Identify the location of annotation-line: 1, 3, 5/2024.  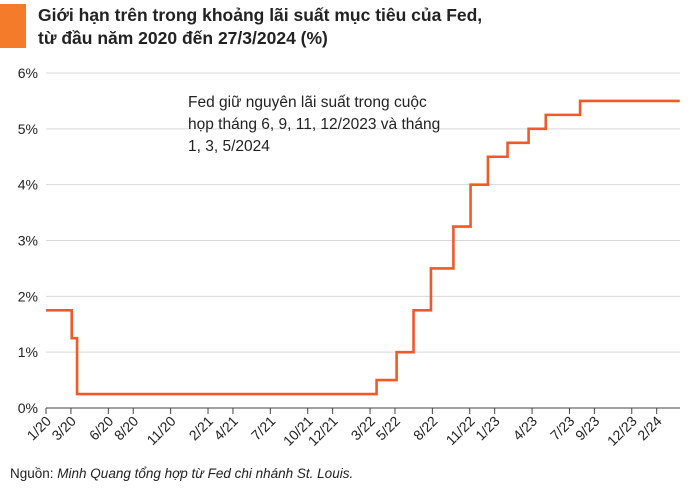
(229, 146).